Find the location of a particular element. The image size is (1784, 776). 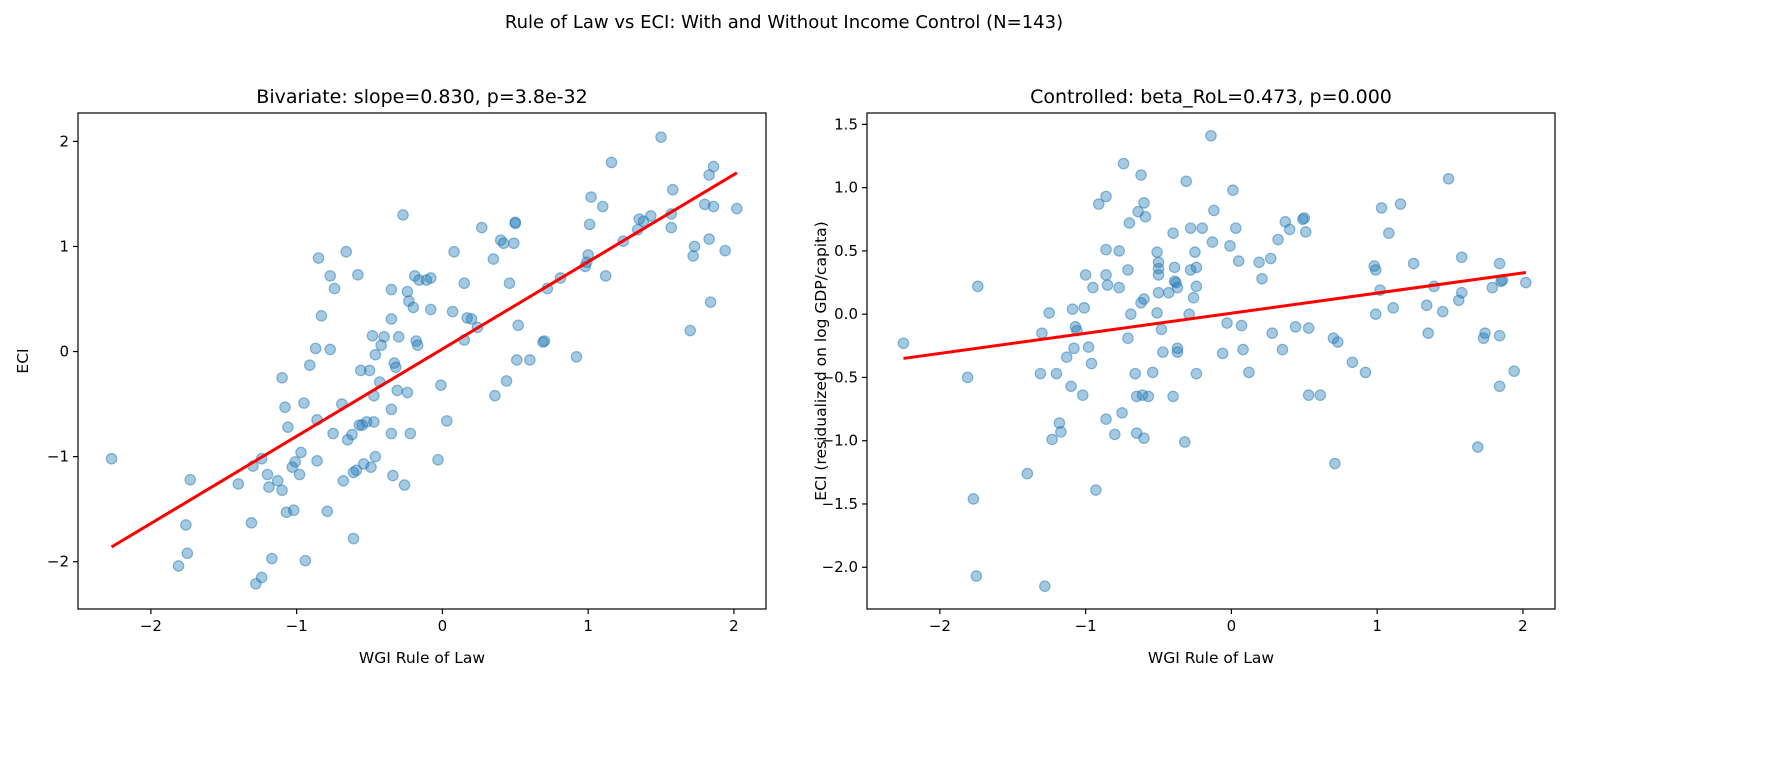

regression-line is located at coordinates (1215, 315).